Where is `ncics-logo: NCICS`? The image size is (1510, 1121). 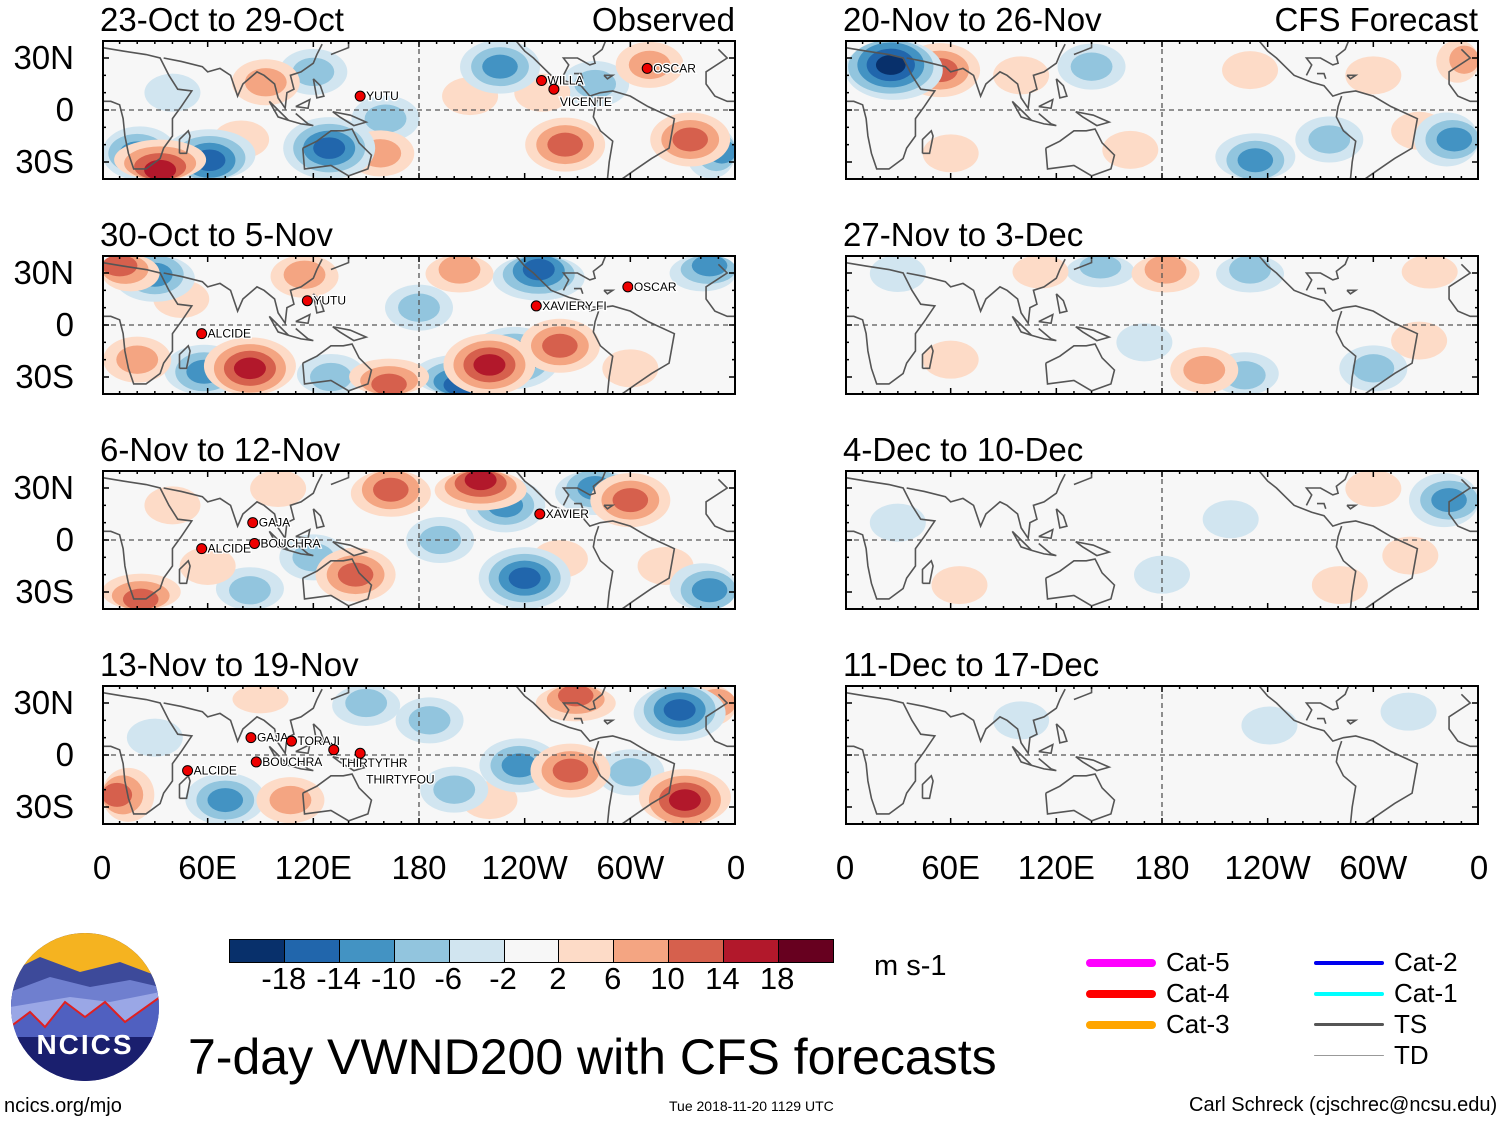
ncics-logo: NCICS is located at coordinates (85, 1007).